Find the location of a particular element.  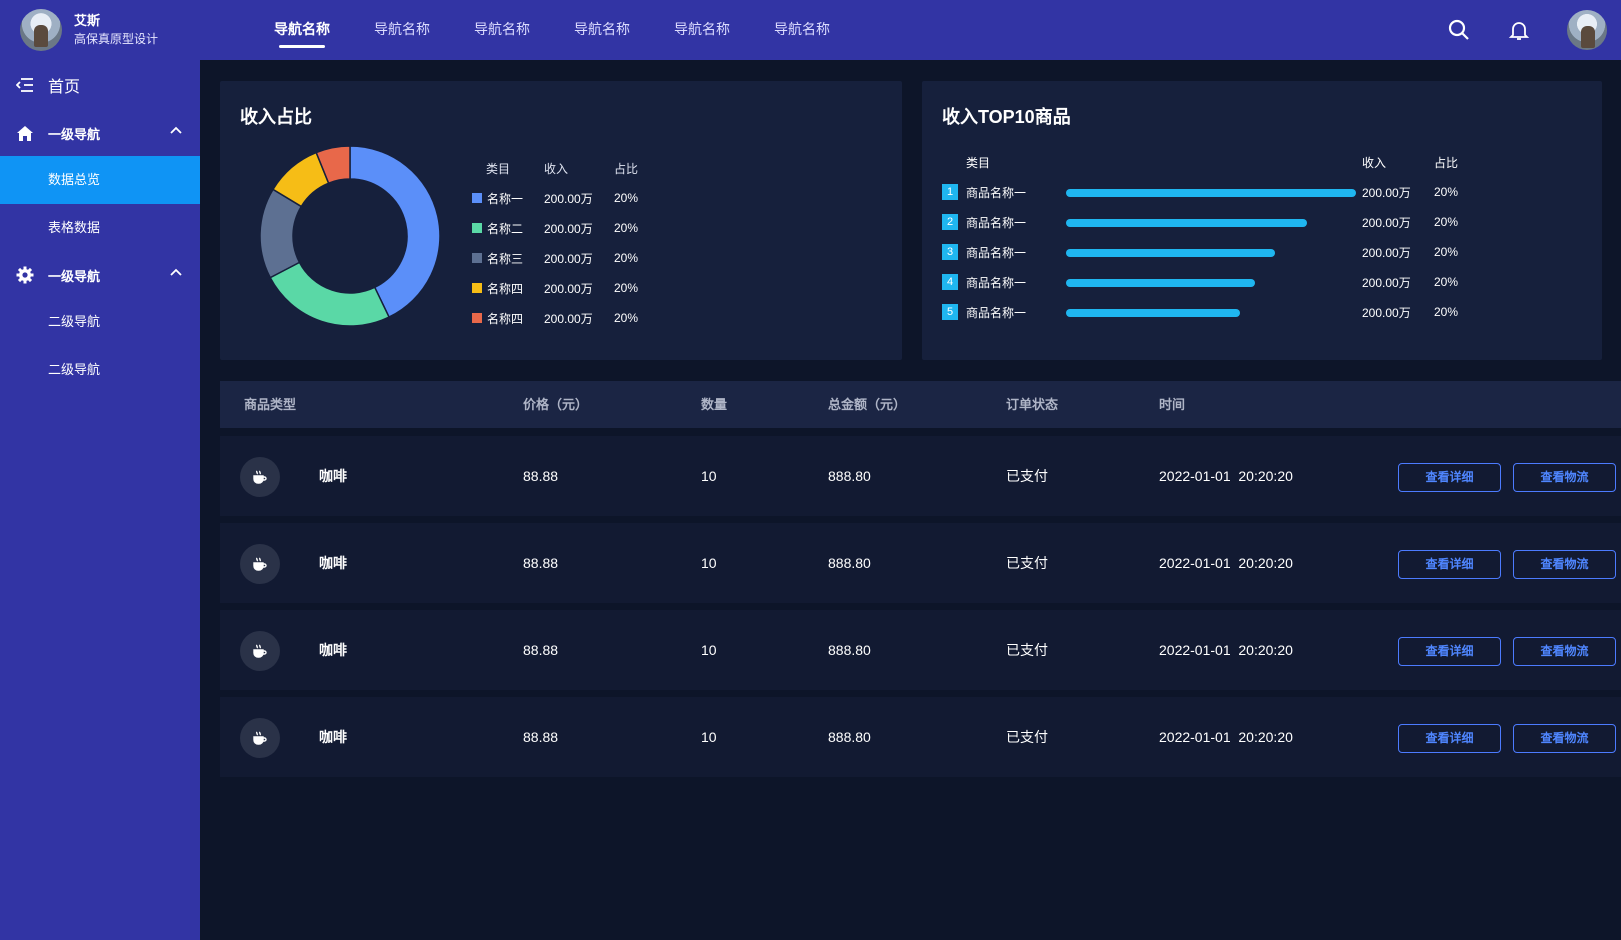

legend-row: 名称三 200.00万 20% is located at coordinates (563, 258).